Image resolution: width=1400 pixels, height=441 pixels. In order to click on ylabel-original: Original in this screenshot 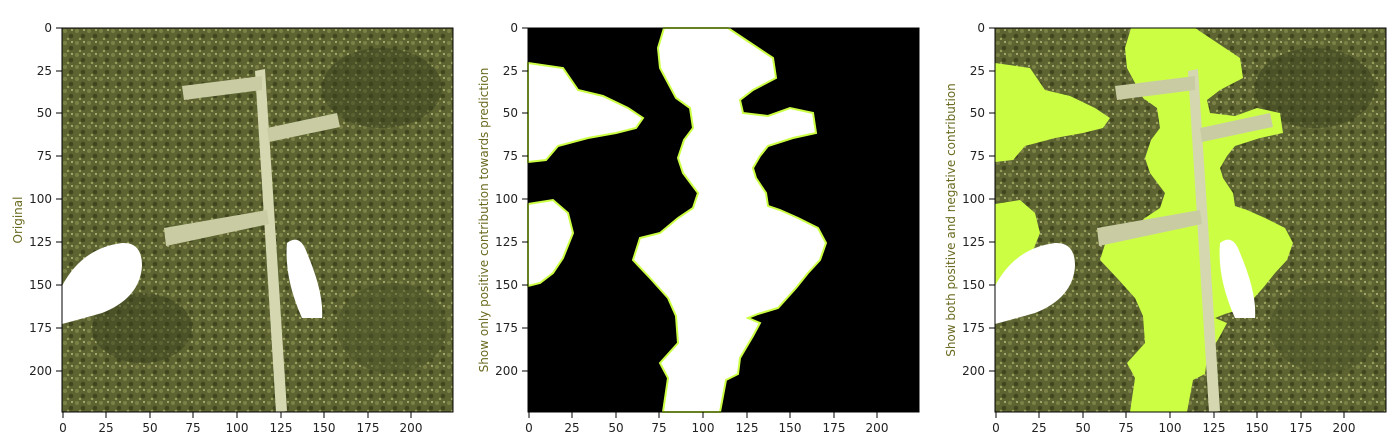, I will do `click(18, 220)`.